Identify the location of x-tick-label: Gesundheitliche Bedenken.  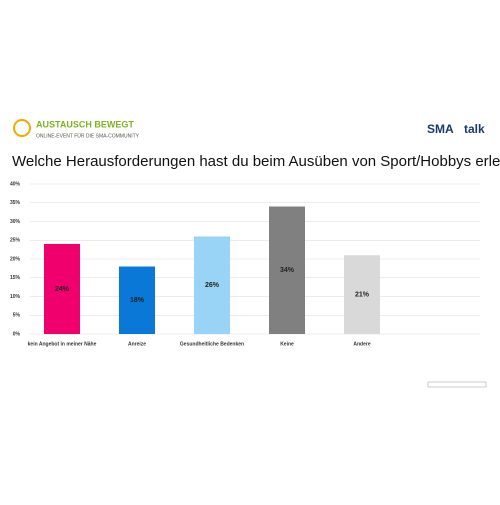
(212, 344).